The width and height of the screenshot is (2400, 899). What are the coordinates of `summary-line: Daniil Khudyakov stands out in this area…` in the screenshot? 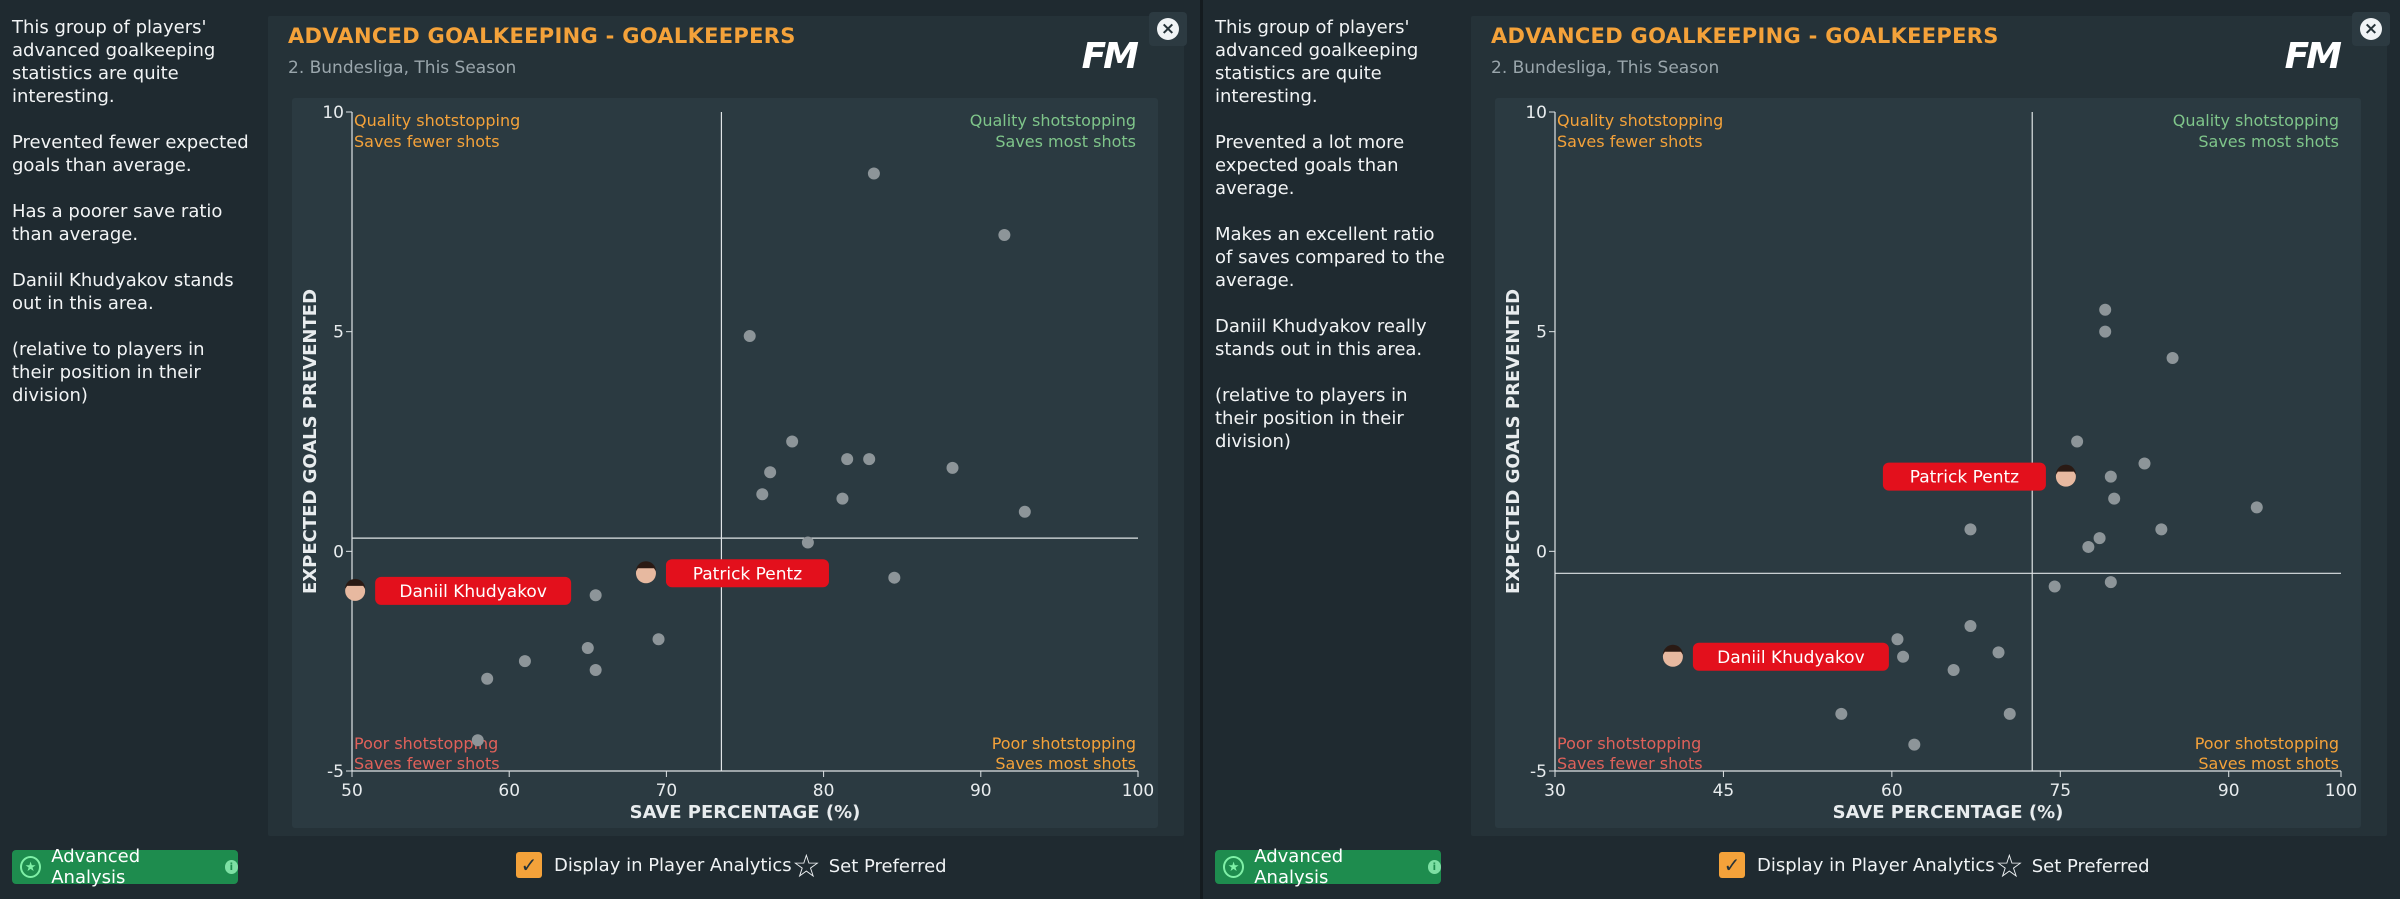 It's located at (123, 292).